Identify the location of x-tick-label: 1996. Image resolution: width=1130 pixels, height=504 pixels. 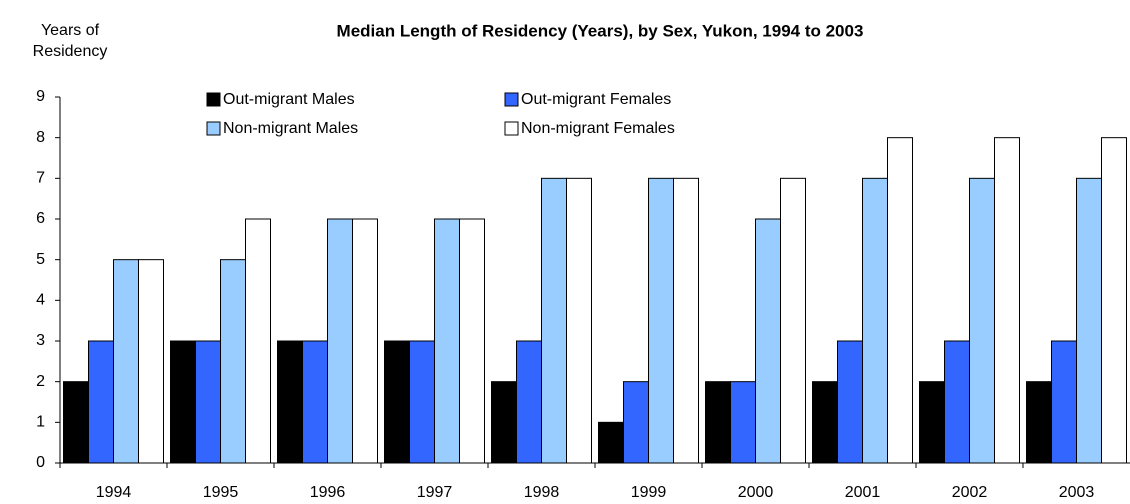
(328, 492).